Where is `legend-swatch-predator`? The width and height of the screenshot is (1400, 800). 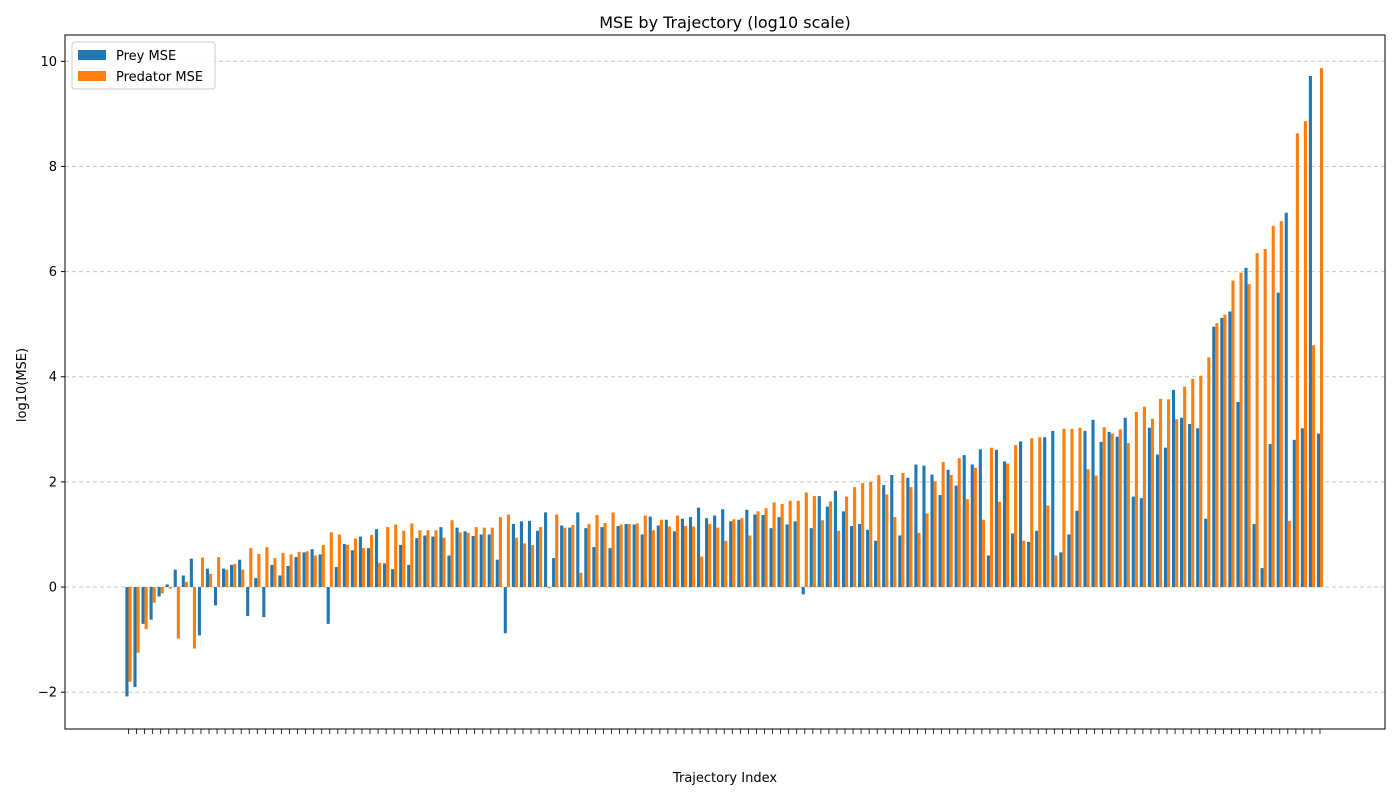
legend-swatch-predator is located at coordinates (92, 76).